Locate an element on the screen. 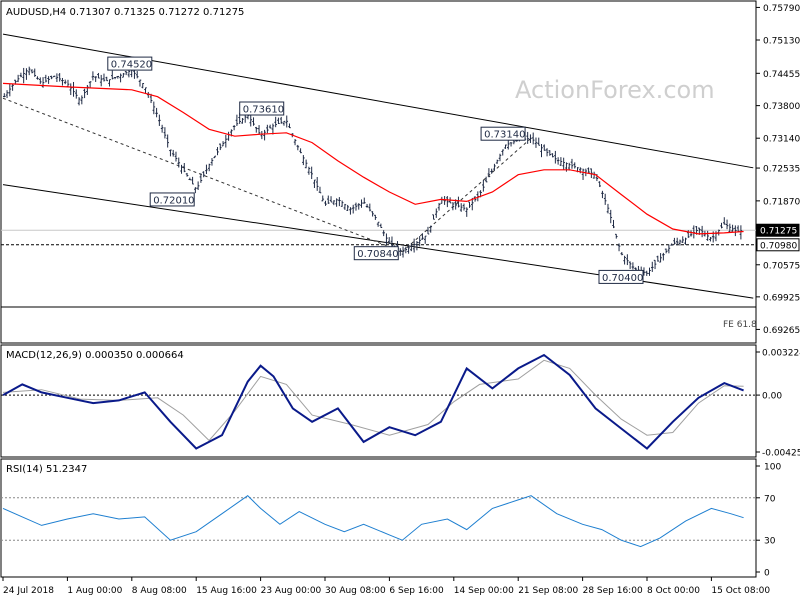 Image resolution: width=800 pixels, height=604 pixels. x-tick-label: 21 Sep 08:00 is located at coordinates (548, 591).